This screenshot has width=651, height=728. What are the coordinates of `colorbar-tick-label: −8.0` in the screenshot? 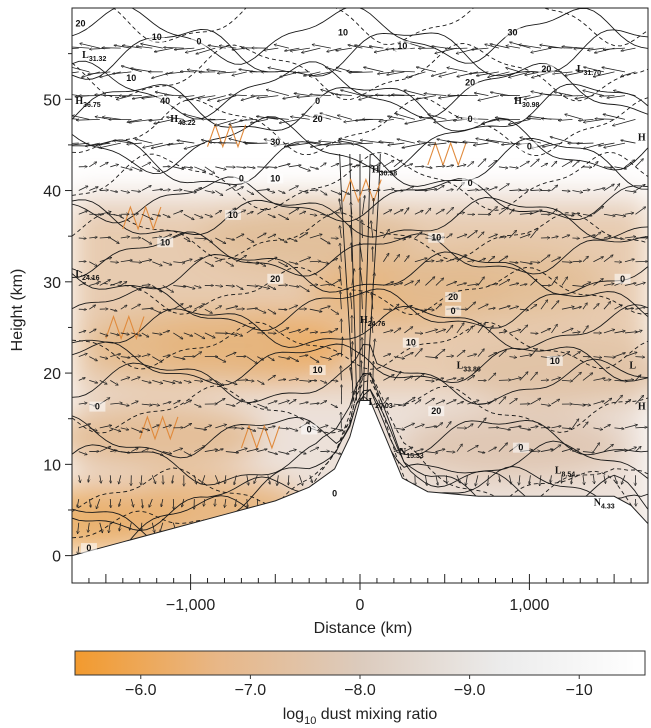 It's located at (360, 690).